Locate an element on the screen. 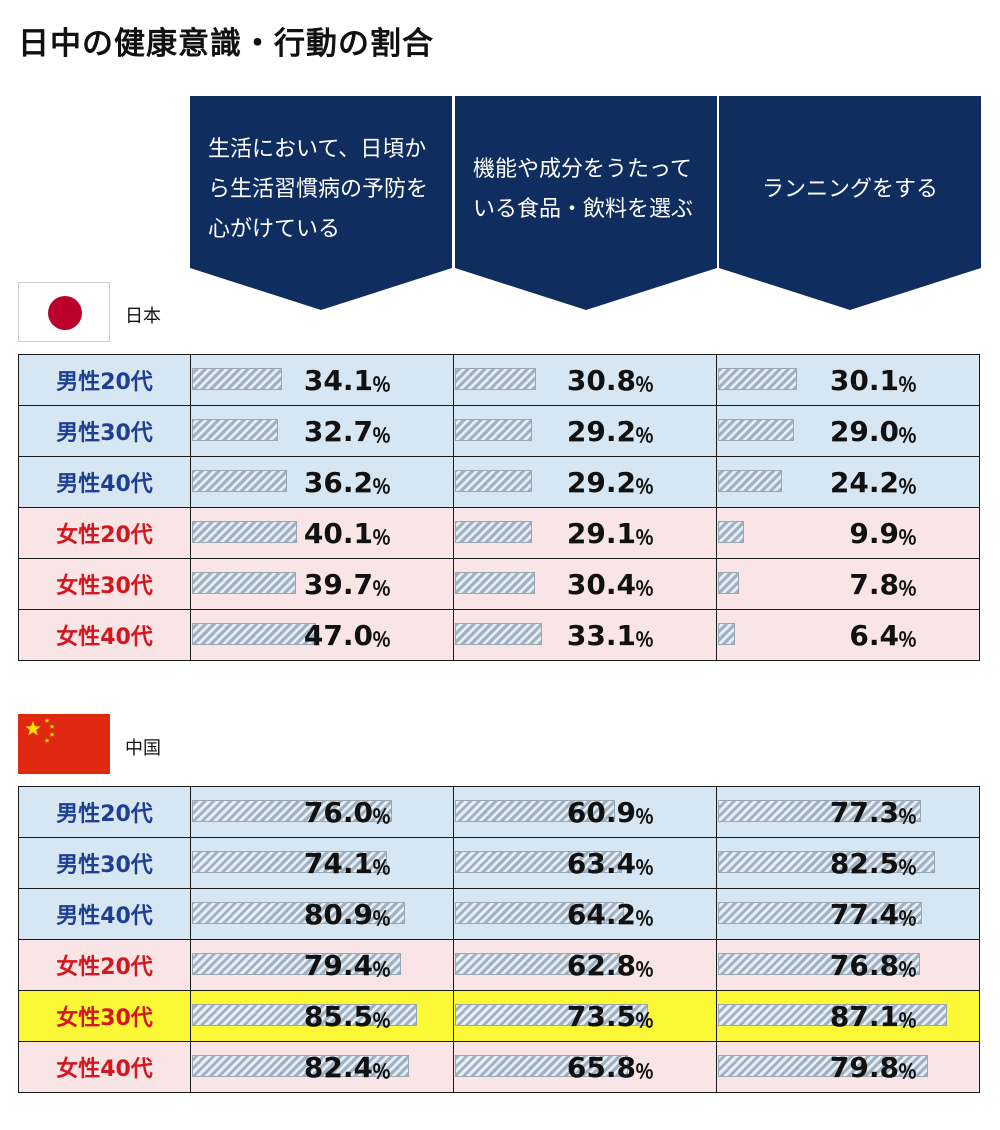  value-label: 82.5 is located at coordinates (864, 863).